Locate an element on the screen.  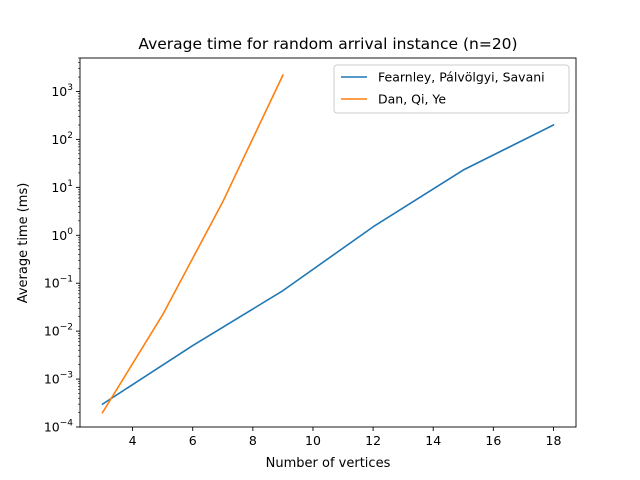
y-tick-label-exponent: 2 is located at coordinates (70, 136).